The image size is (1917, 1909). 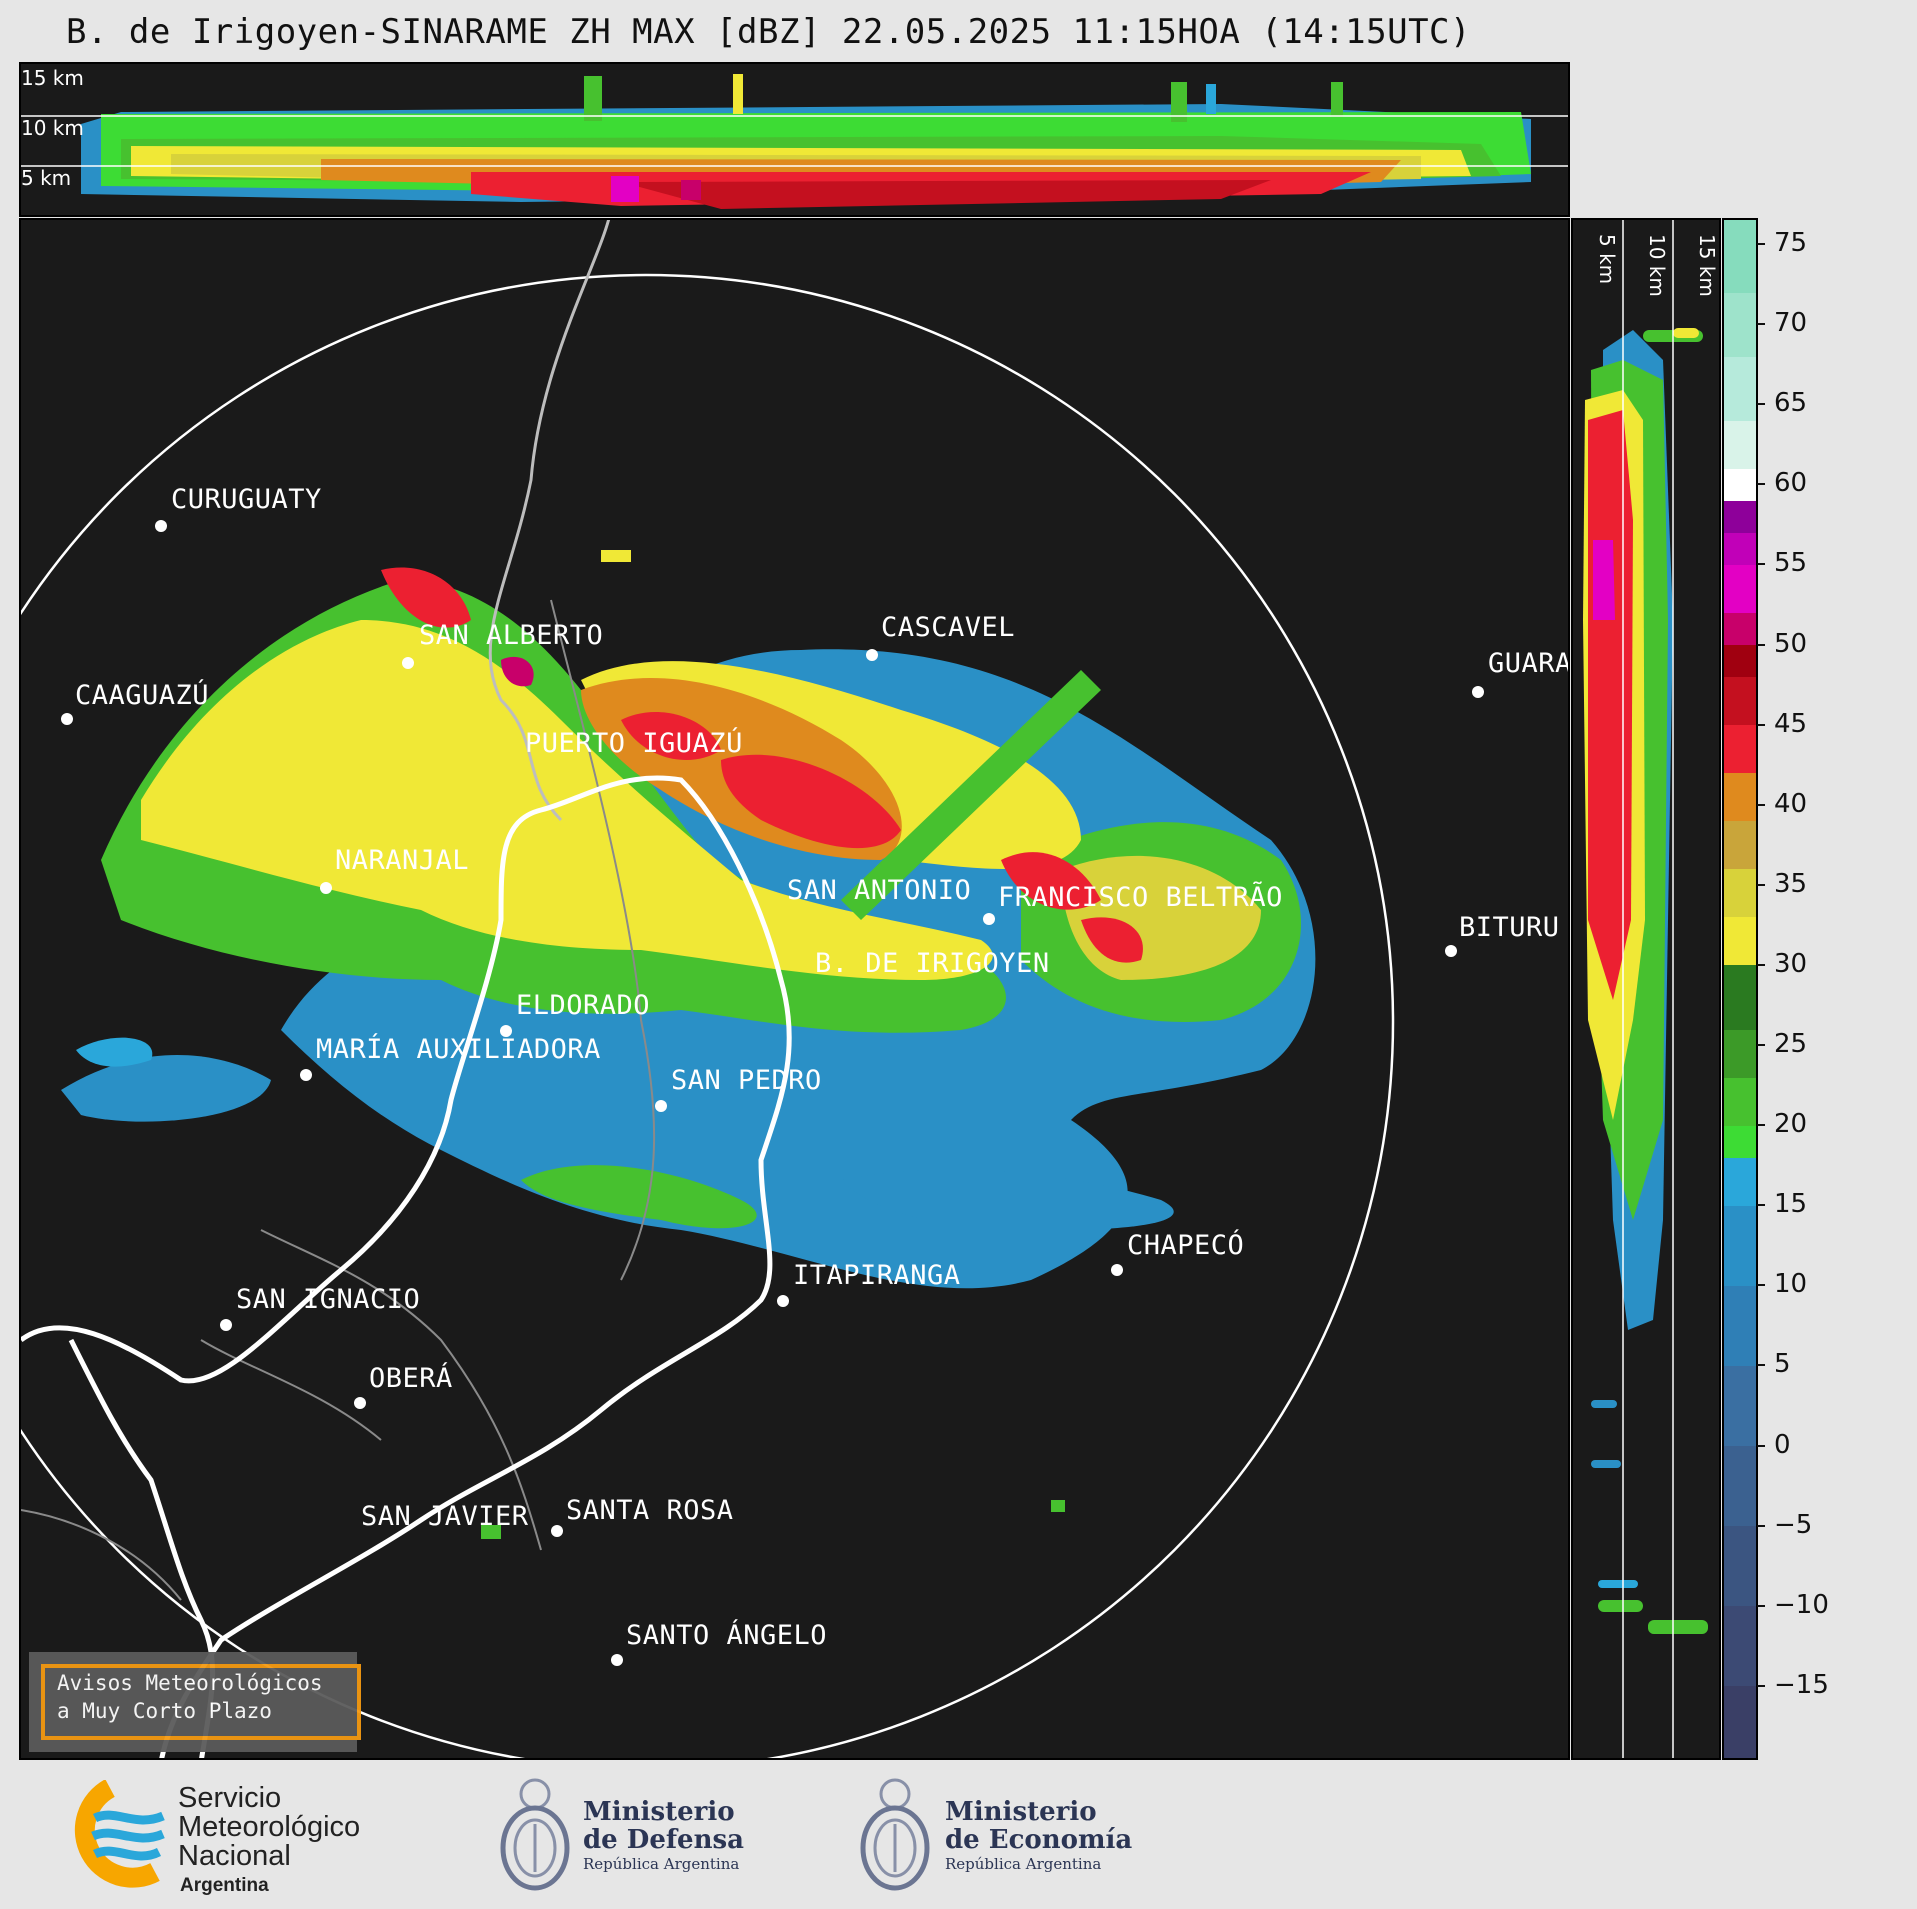 I want to click on side-cross-section-panel: 5 km 10 km 15 km, so click(x=1646, y=989).